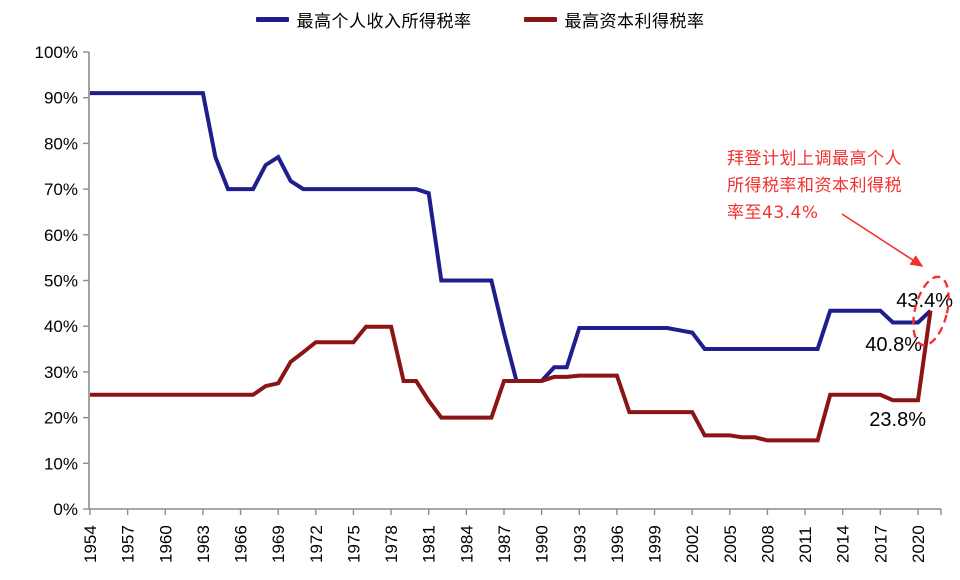  Describe the element at coordinates (542, 544) in the screenshot. I see `x-tick-label: 1990` at that location.